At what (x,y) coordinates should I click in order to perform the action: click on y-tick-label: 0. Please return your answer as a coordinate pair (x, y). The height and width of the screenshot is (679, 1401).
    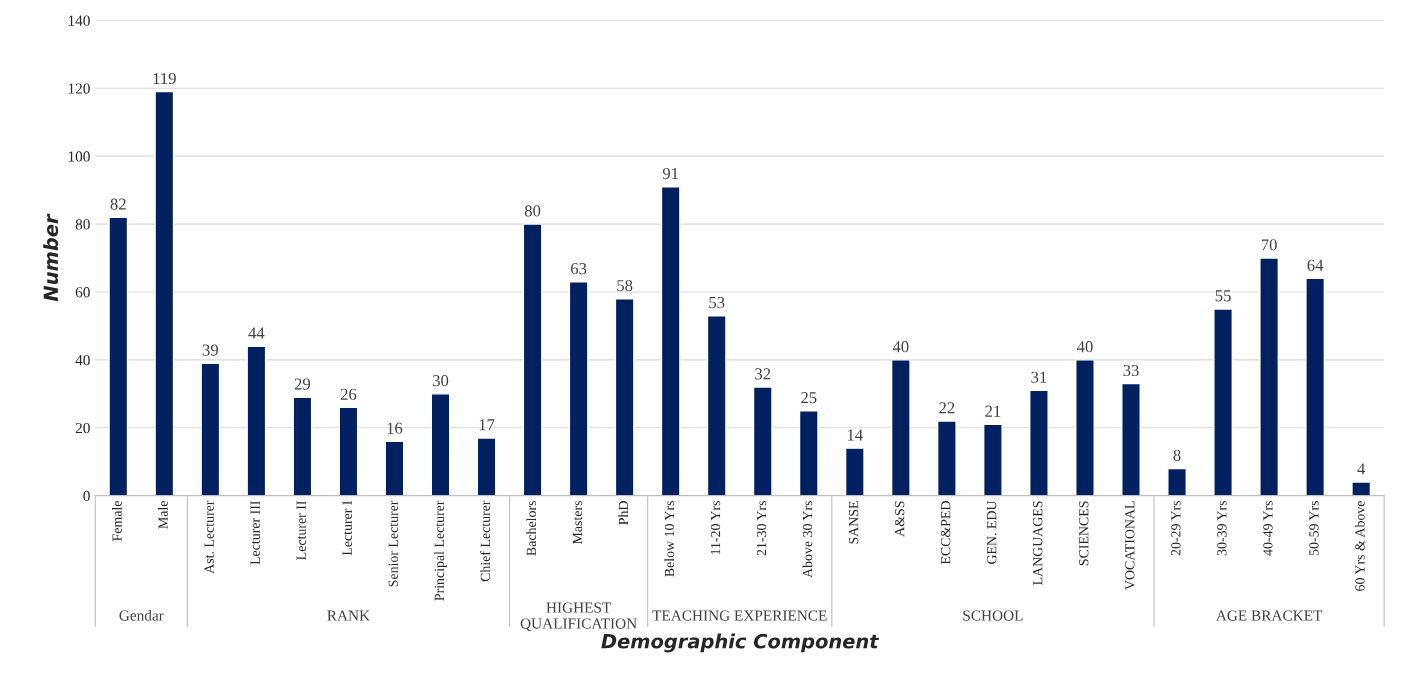
    Looking at the image, I should click on (86, 496).